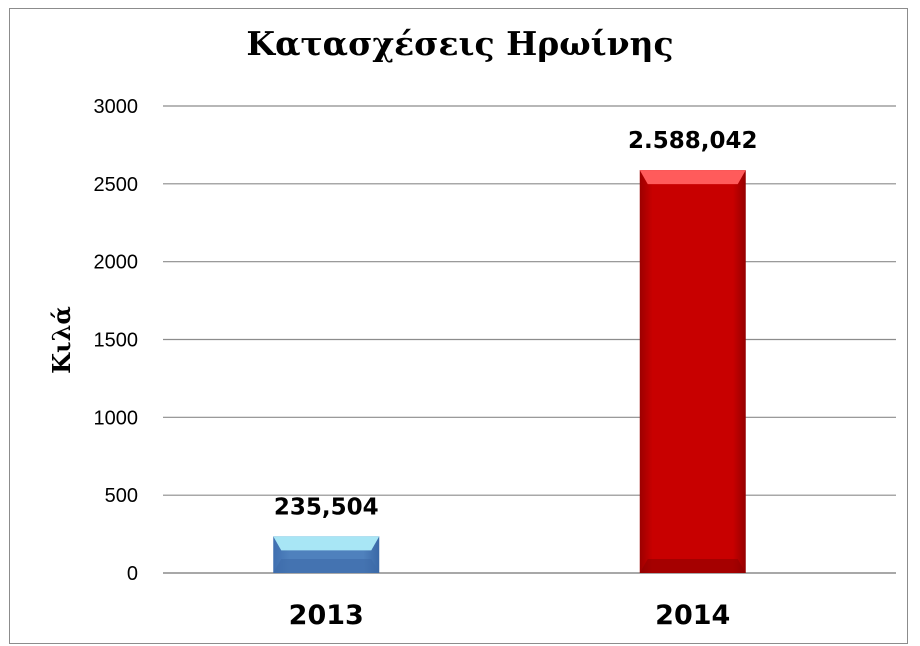 The image size is (920, 646). Describe the element at coordinates (121, 496) in the screenshot. I see `y-tick-label: 500` at that location.